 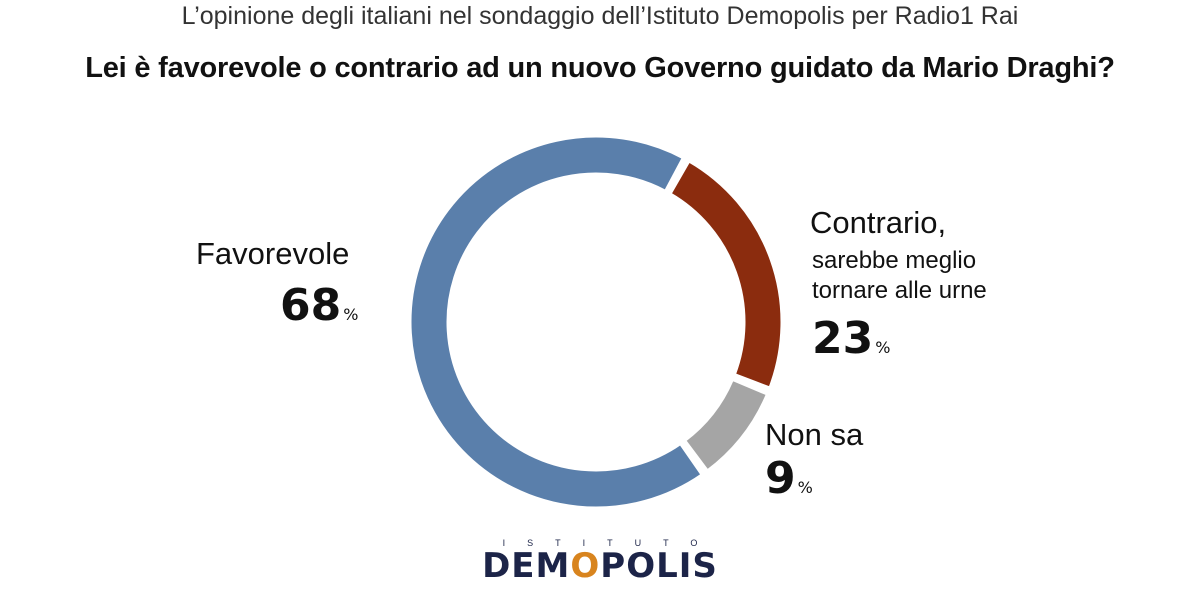 What do you see at coordinates (273, 253) in the screenshot?
I see `slice-label-favorevole: Favorevole` at bounding box center [273, 253].